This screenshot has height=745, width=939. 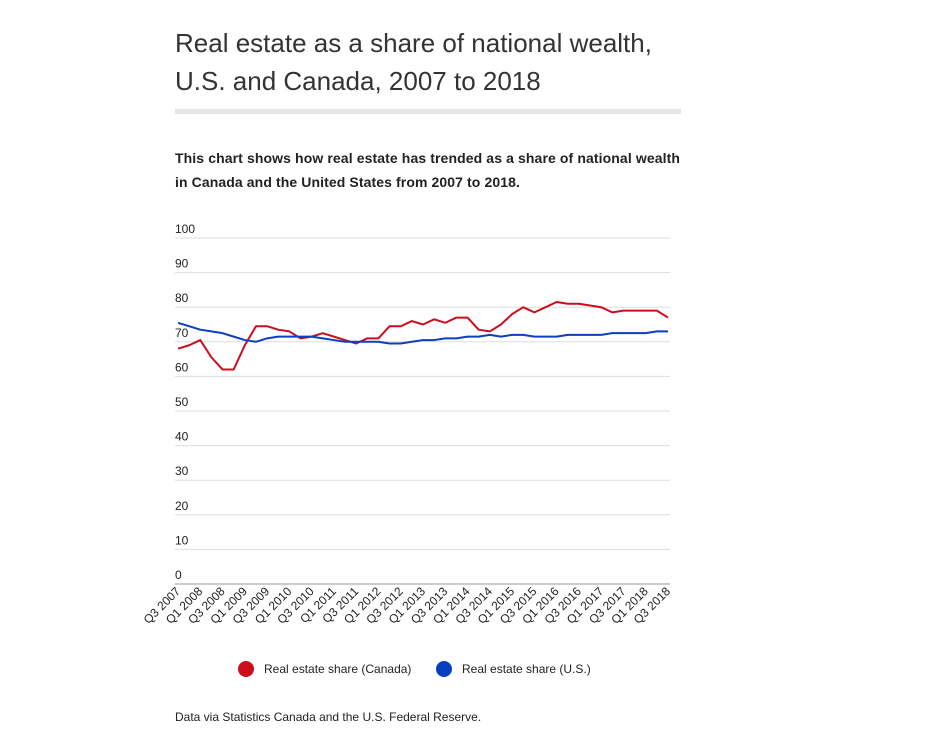 I want to click on y-tick-label: 60, so click(x=182, y=367).